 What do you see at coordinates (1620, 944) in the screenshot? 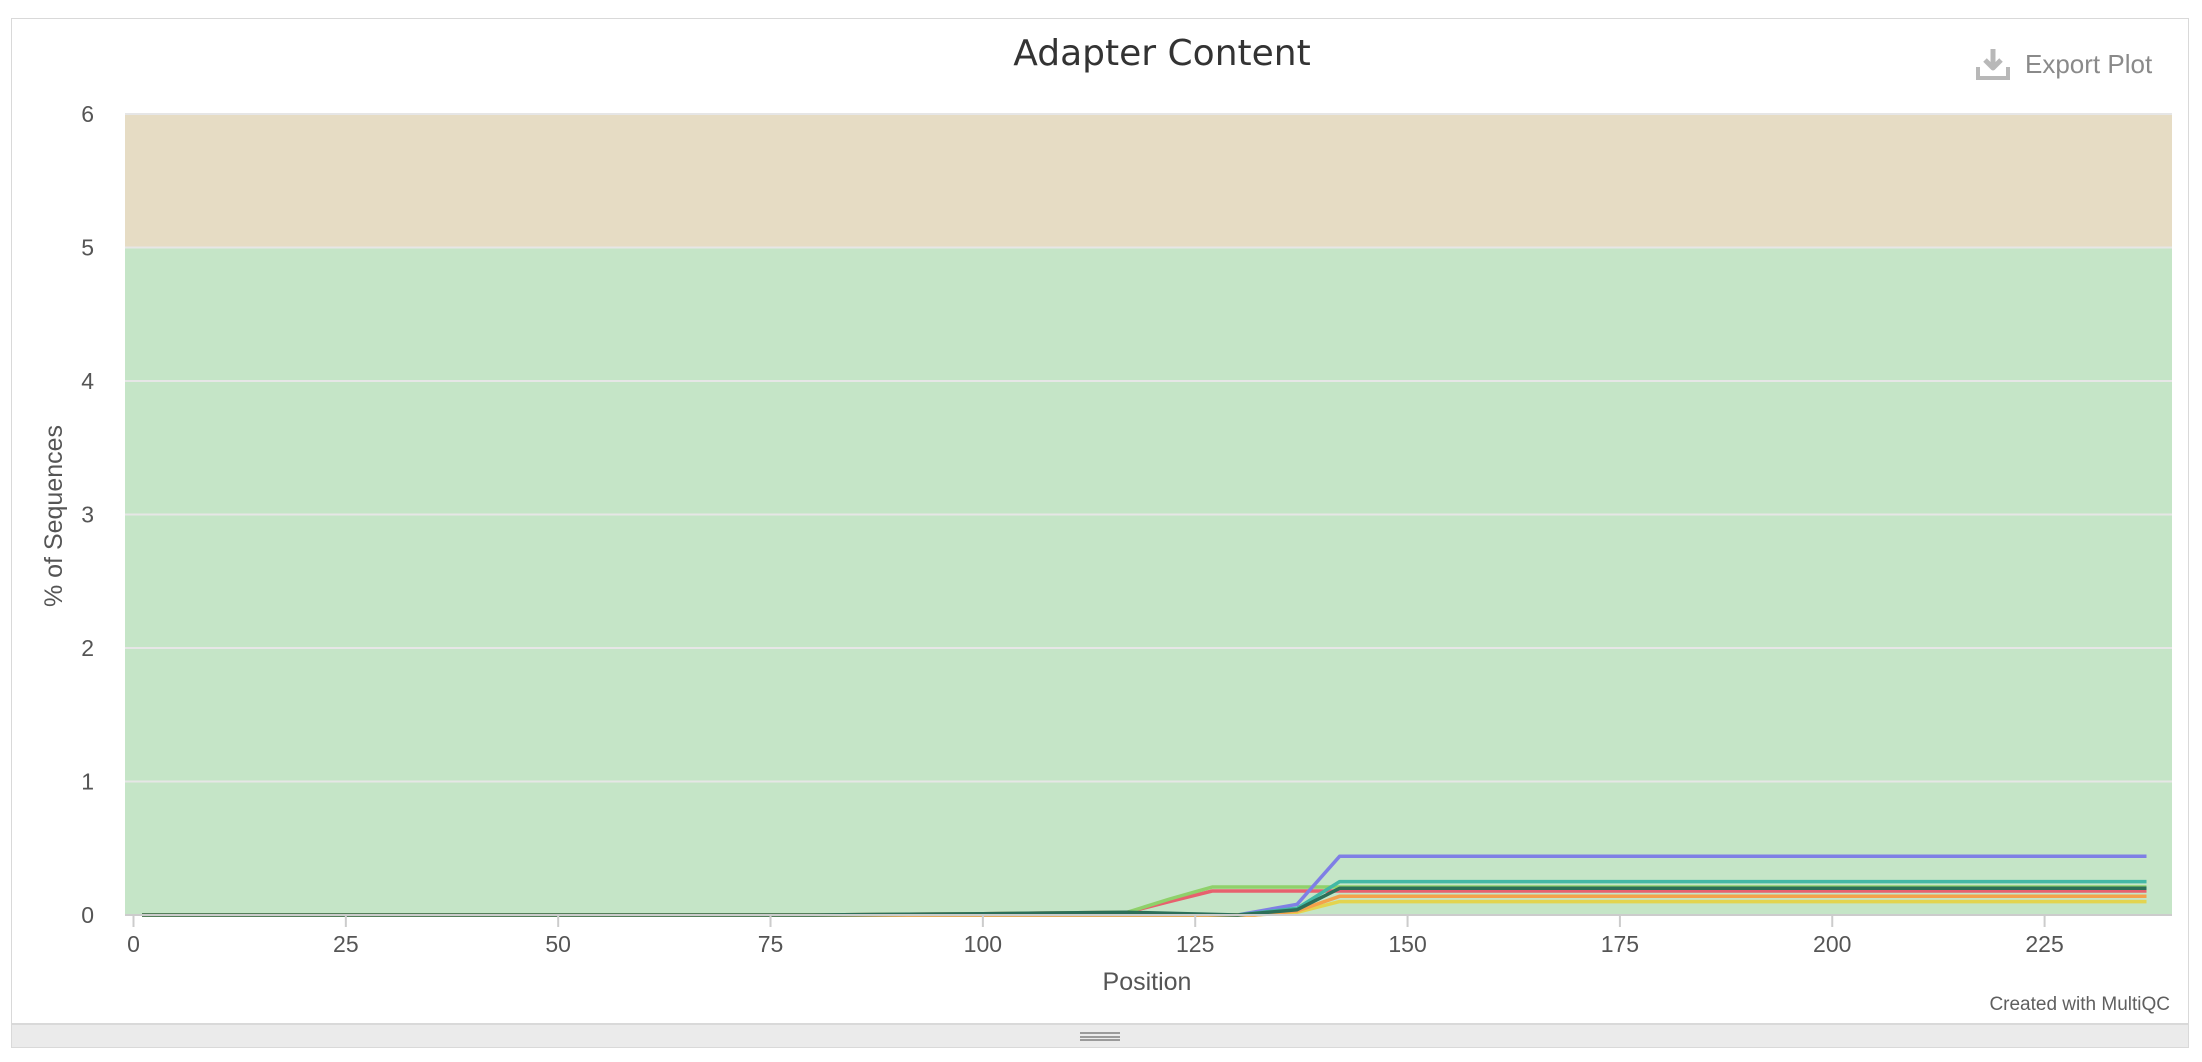
I see `x-tick-label: 175` at bounding box center [1620, 944].